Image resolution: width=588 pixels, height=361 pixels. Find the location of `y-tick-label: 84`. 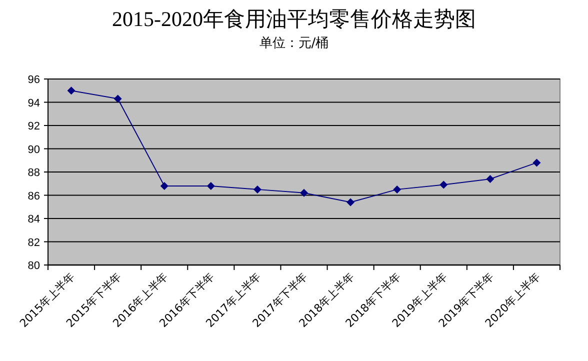

y-tick-label: 84 is located at coordinates (34, 220).